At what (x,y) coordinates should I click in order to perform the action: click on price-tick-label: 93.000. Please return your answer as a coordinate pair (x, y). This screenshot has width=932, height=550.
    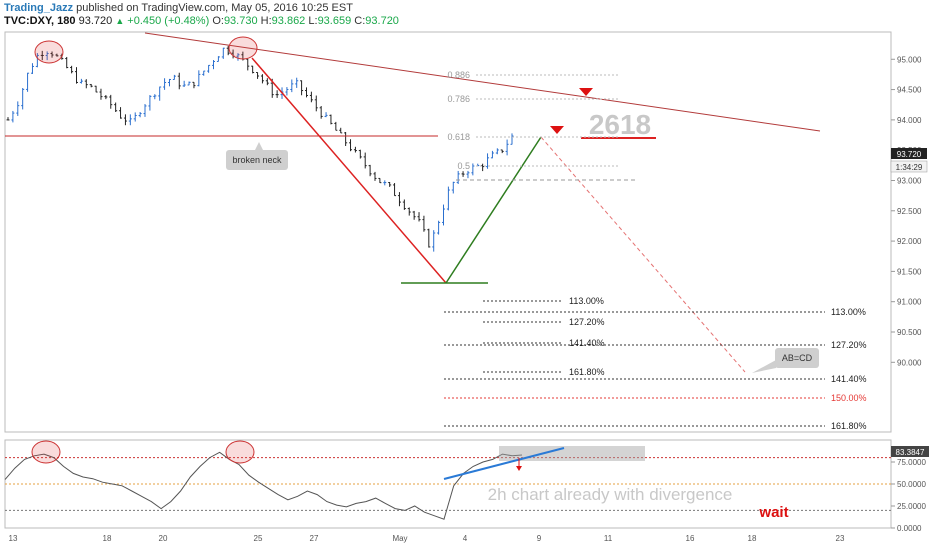
    Looking at the image, I should click on (909, 180).